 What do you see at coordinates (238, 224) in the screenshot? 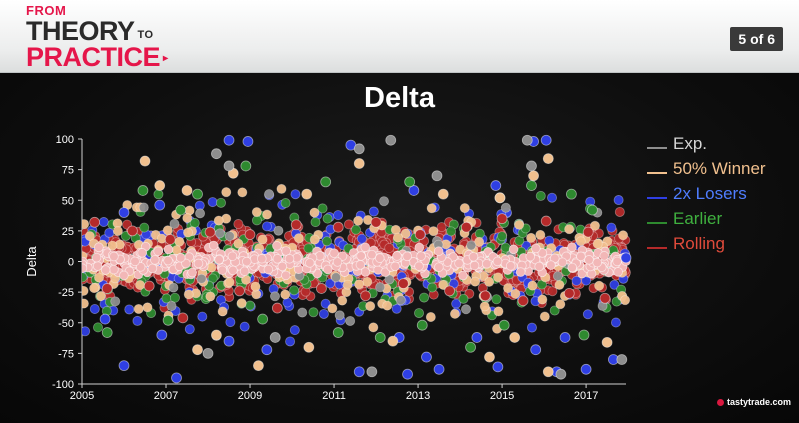
I see `scatter-dot-rolling` at bounding box center [238, 224].